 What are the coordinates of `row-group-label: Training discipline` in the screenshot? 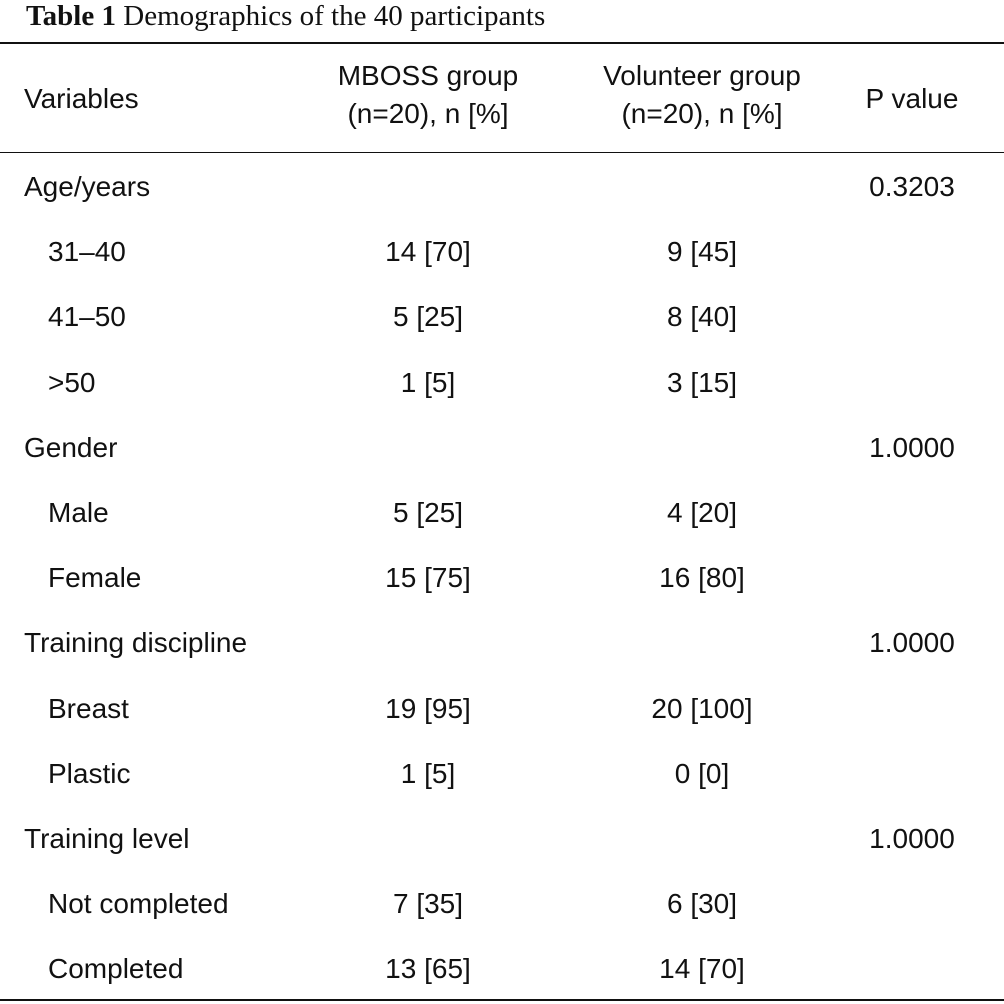 It's located at (136, 642).